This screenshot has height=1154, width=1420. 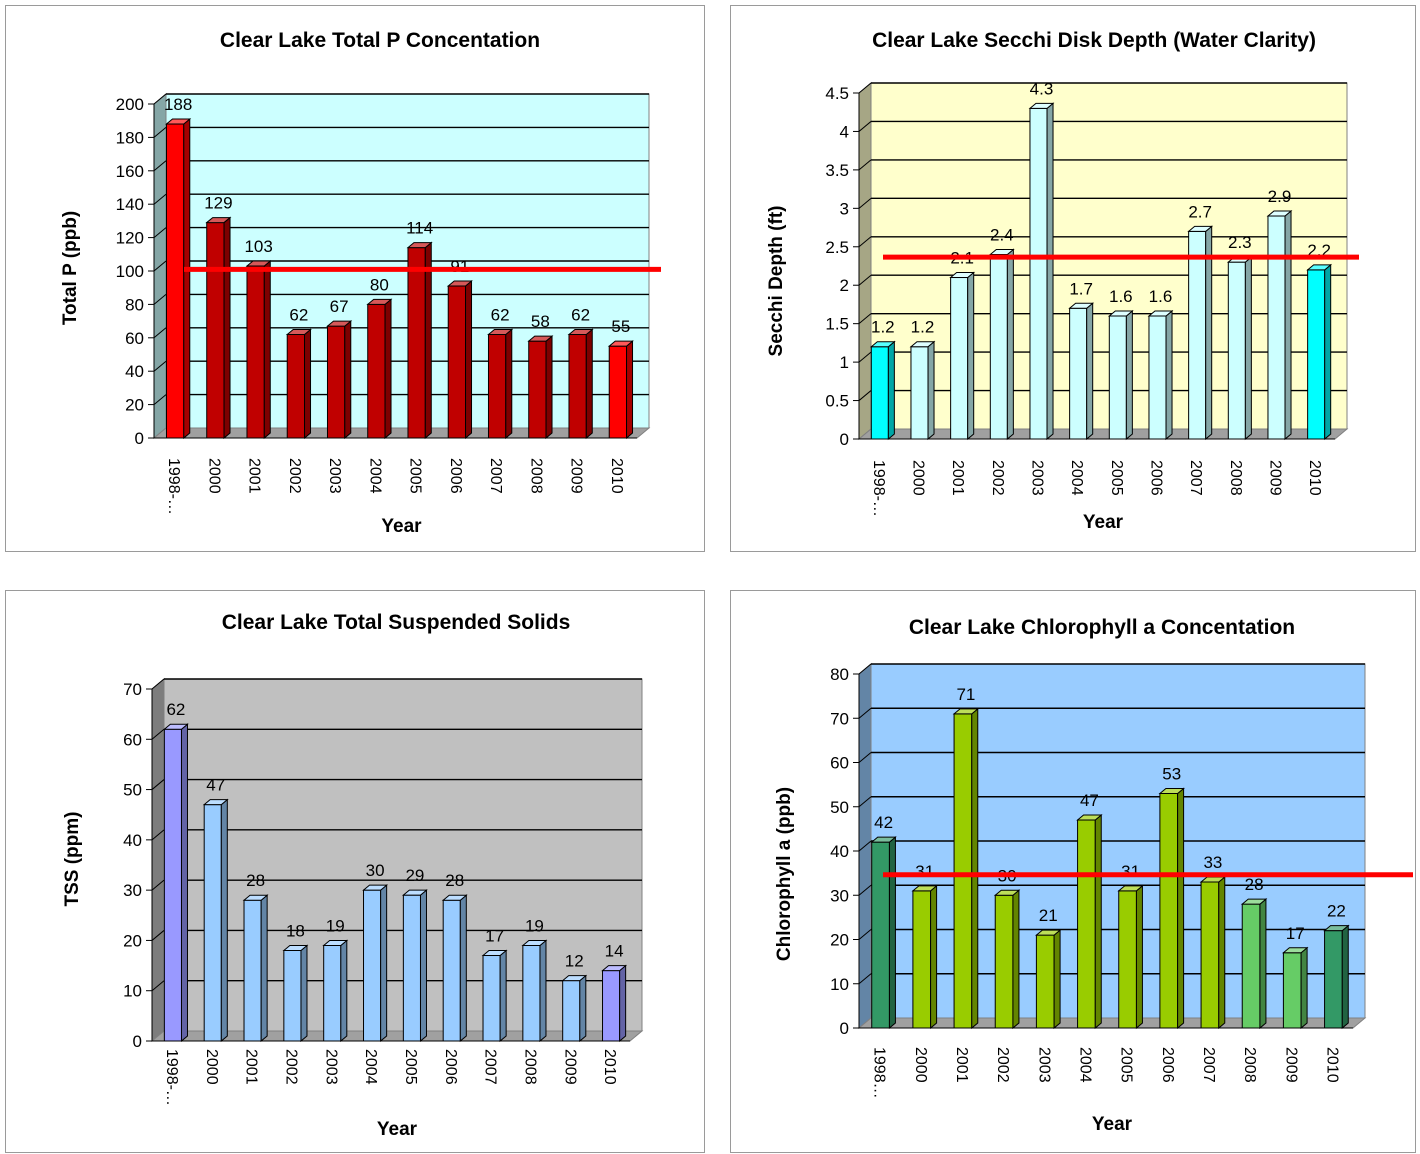 What do you see at coordinates (1081, 288) in the screenshot?
I see `data-label: 1.7` at bounding box center [1081, 288].